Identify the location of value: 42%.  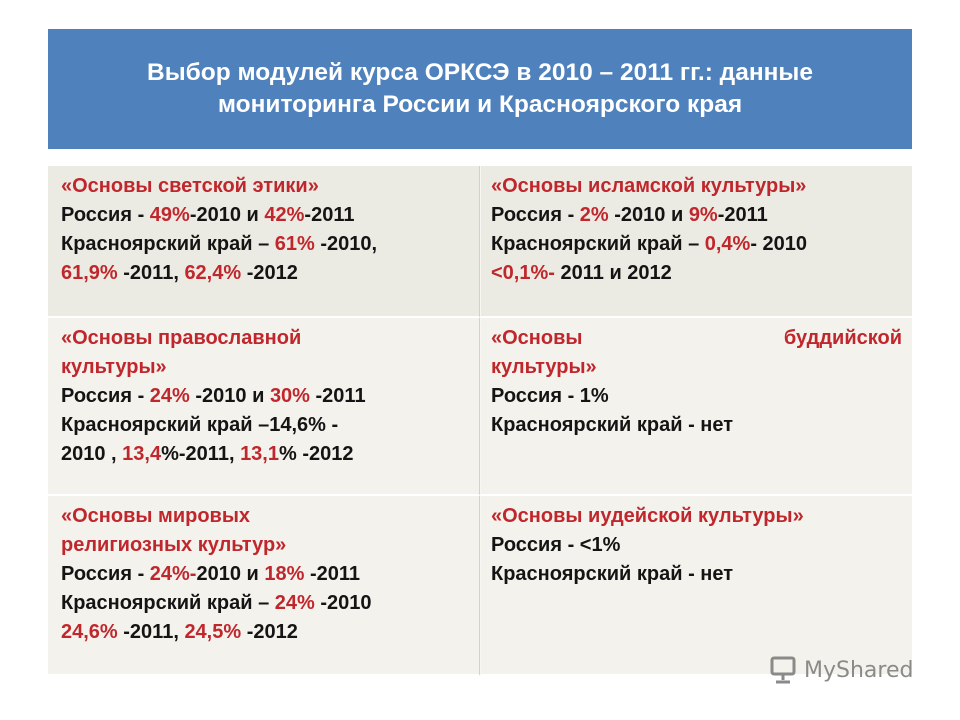
(284, 215).